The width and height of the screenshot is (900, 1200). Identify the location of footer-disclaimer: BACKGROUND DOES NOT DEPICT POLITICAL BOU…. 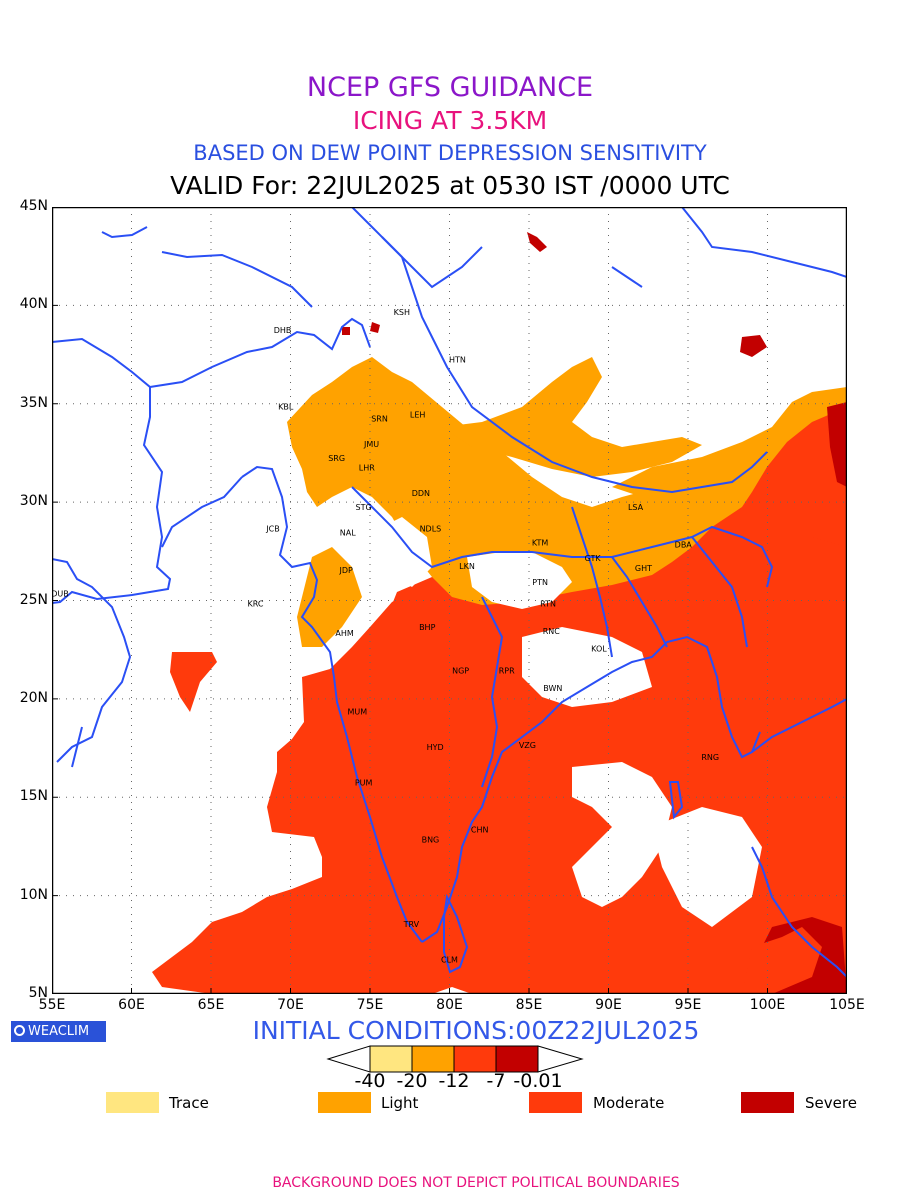
(476, 1183).